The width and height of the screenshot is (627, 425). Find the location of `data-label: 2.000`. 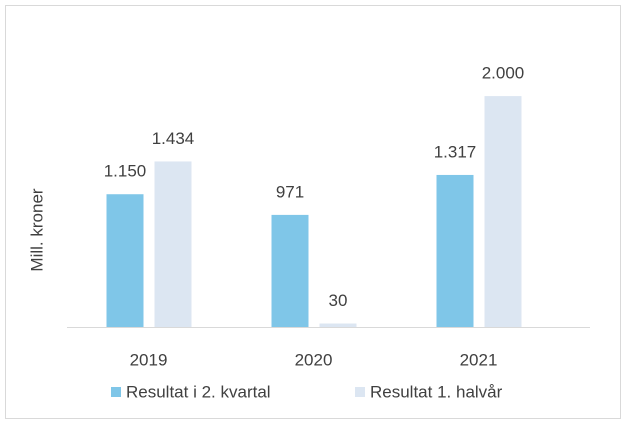

data-label: 2.000 is located at coordinates (503, 73).